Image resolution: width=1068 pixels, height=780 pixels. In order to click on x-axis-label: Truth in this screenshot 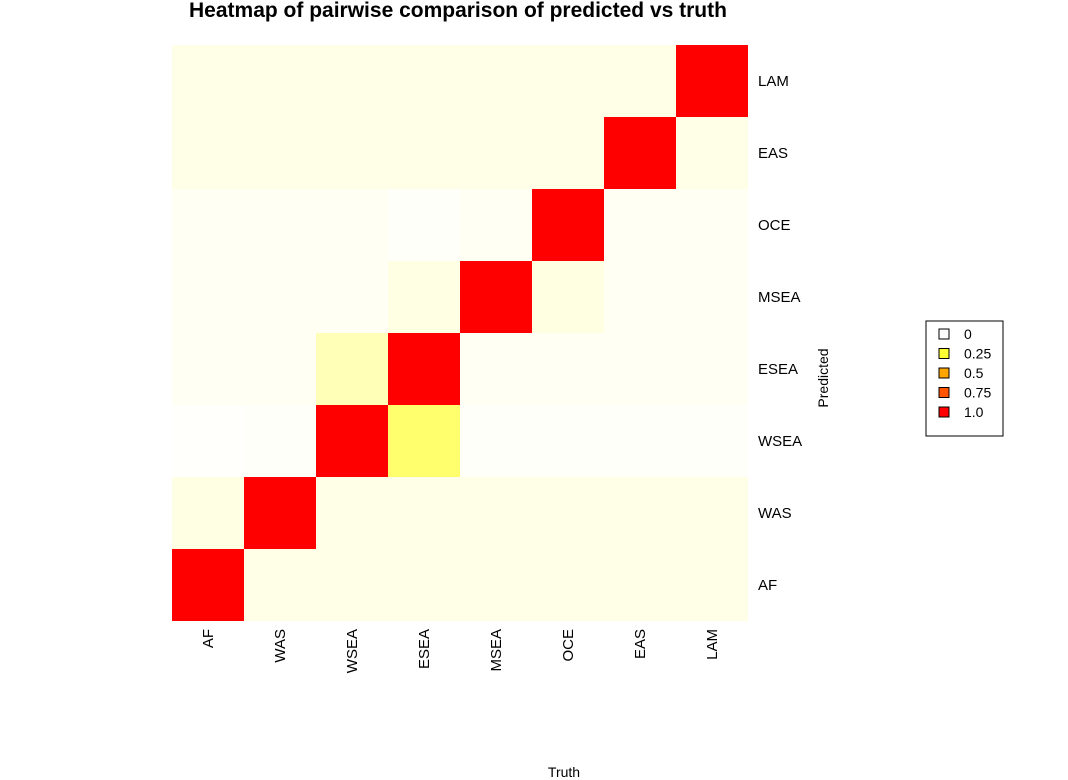, I will do `click(564, 772)`.